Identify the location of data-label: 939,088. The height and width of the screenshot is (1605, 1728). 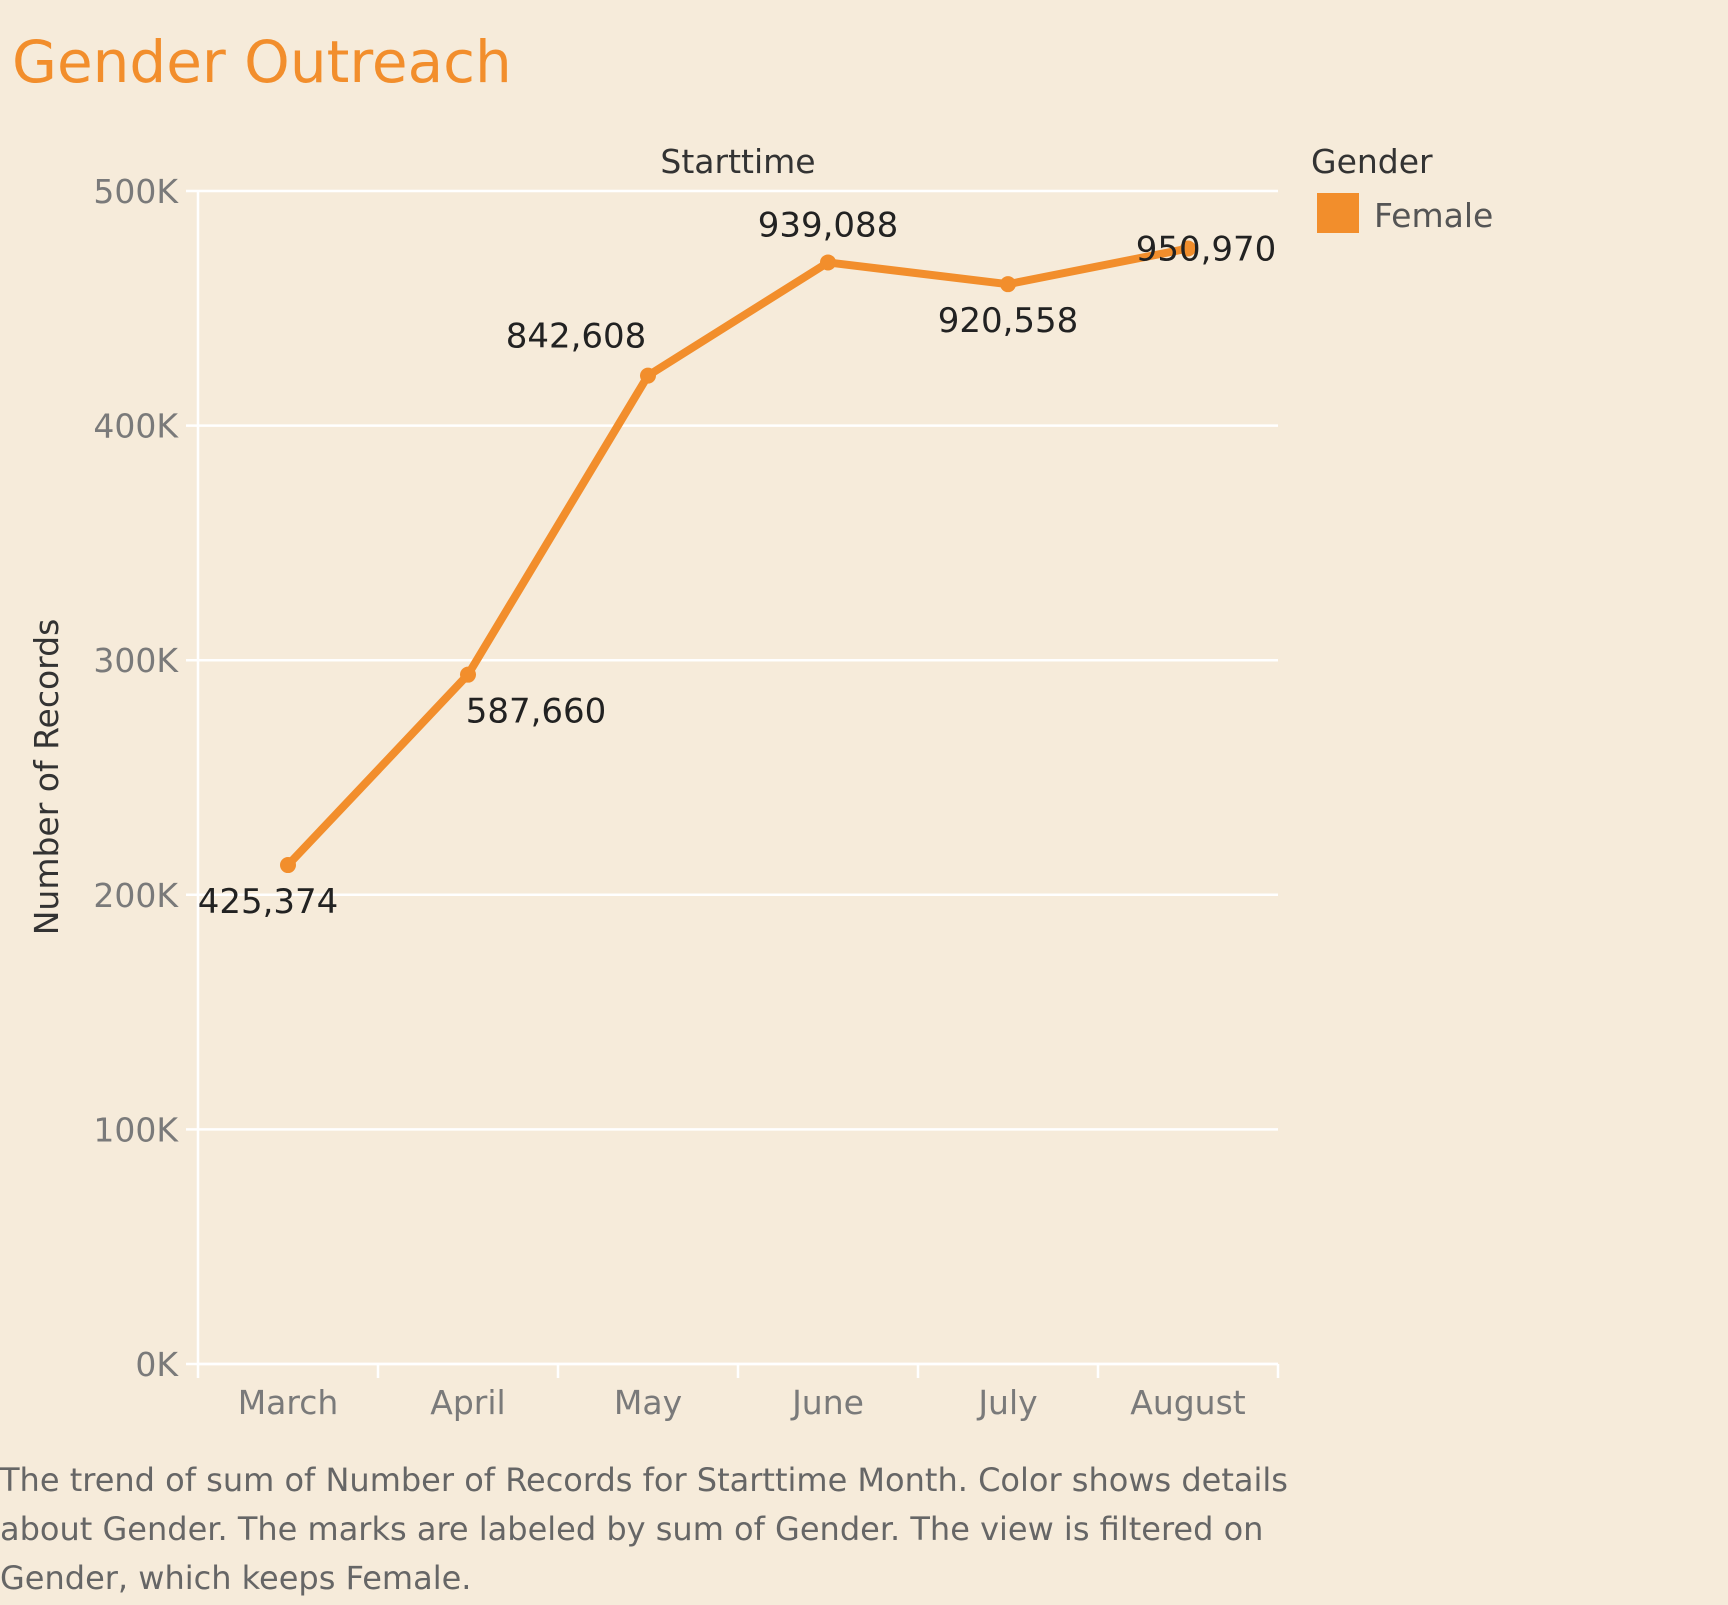
(828, 225).